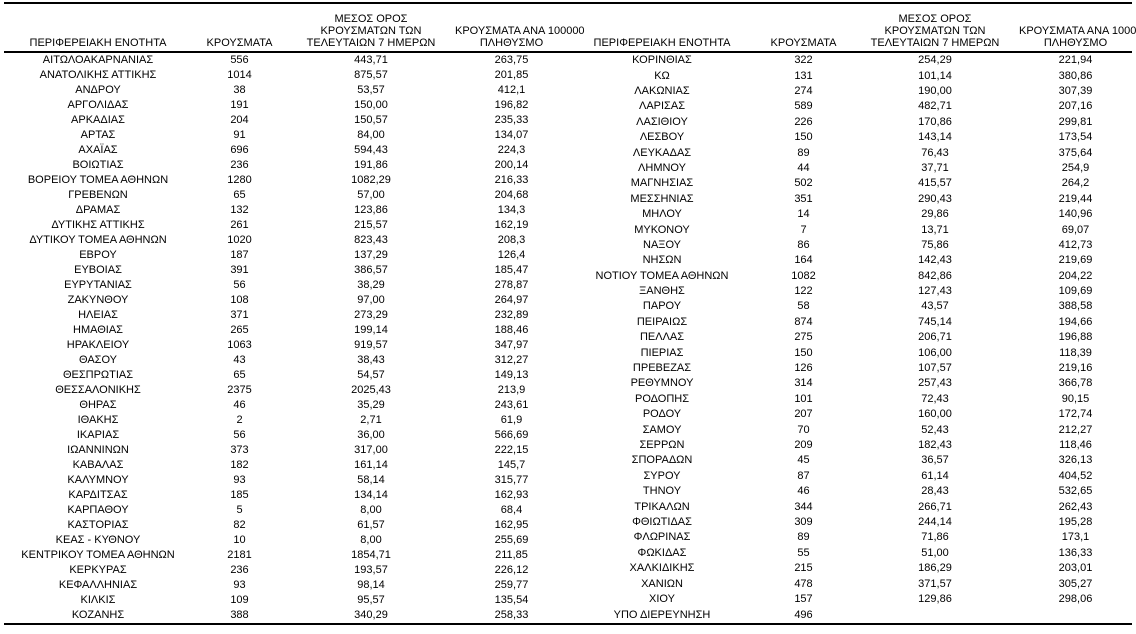 The width and height of the screenshot is (1136, 634). What do you see at coordinates (850, 229) in the screenshot?
I see `table-row: ΜΥΚΟΝΟΥ 7 13,71 69,07` at bounding box center [850, 229].